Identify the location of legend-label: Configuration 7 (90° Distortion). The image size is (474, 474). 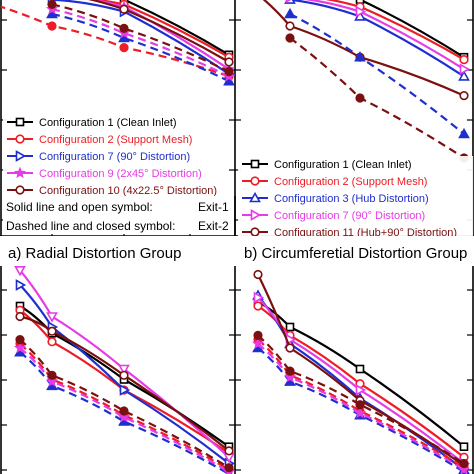
(114, 157).